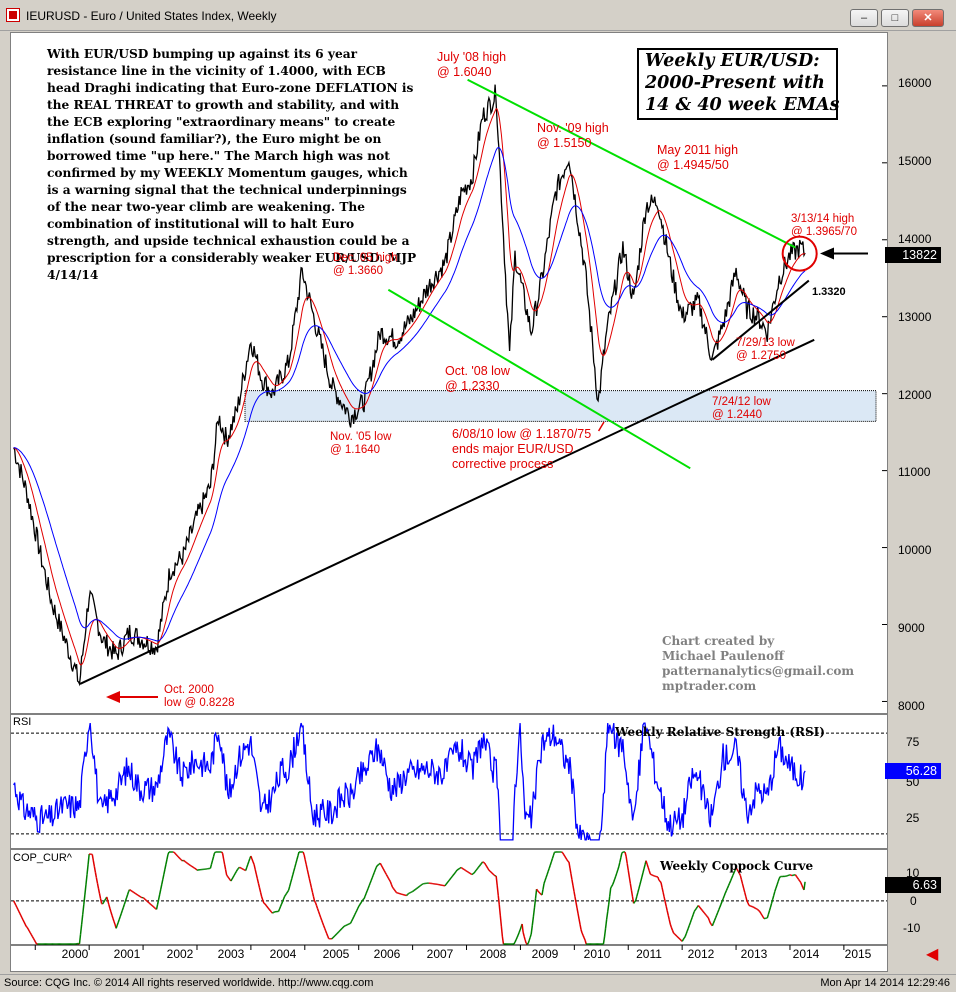 The image size is (956, 992). What do you see at coordinates (765, 356) in the screenshot?
I see `annotation-jul13-line2: @ 1.2750` at bounding box center [765, 356].